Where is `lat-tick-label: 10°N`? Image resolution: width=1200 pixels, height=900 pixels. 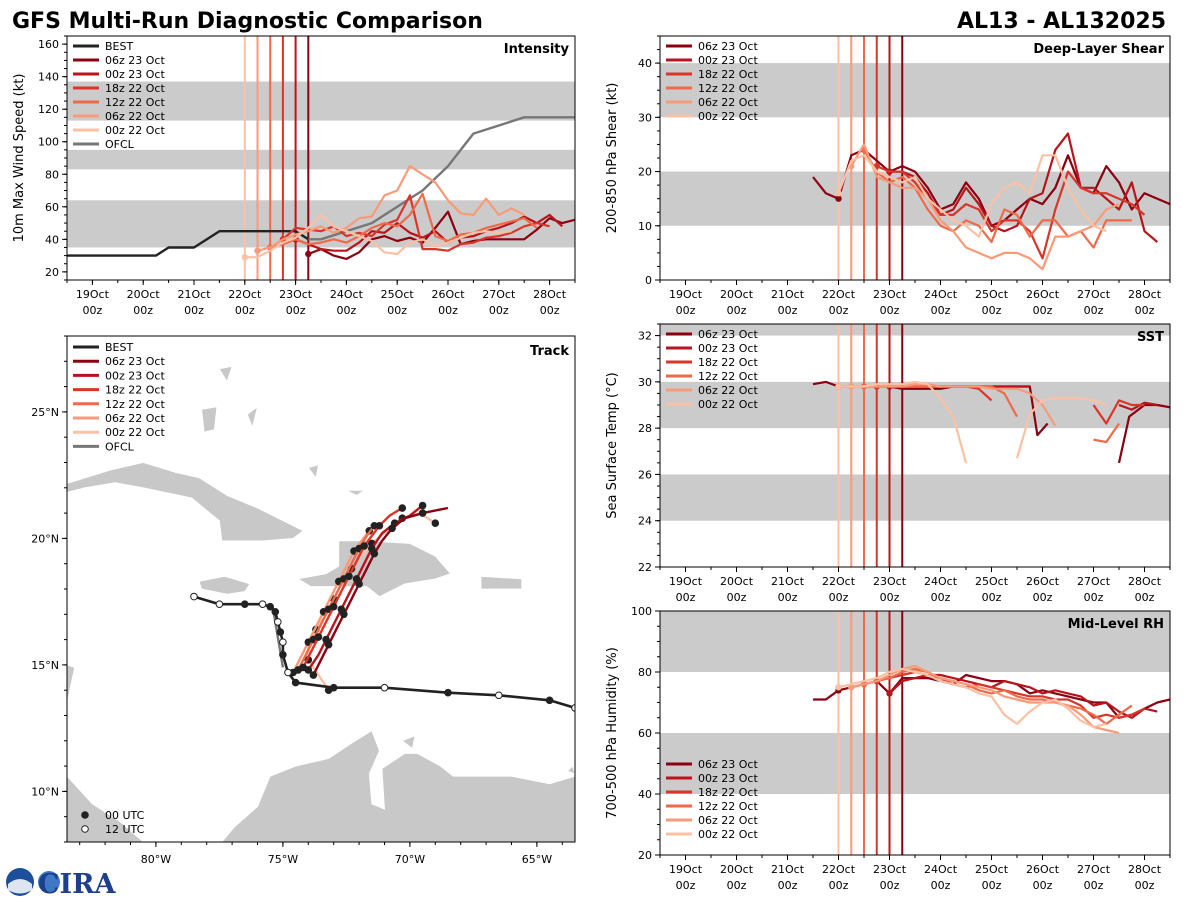
lat-tick-label: 10°N is located at coordinates (45, 791).